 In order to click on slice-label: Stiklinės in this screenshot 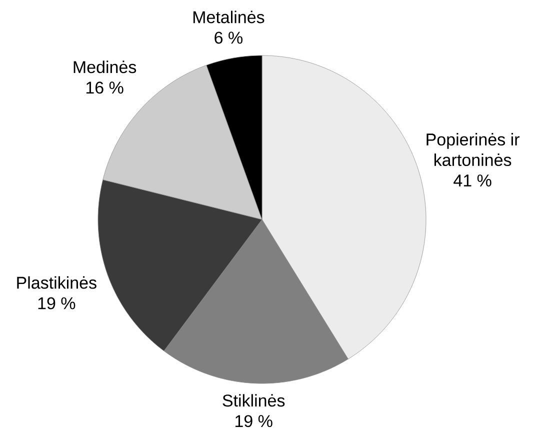, I will do `click(253, 400)`.